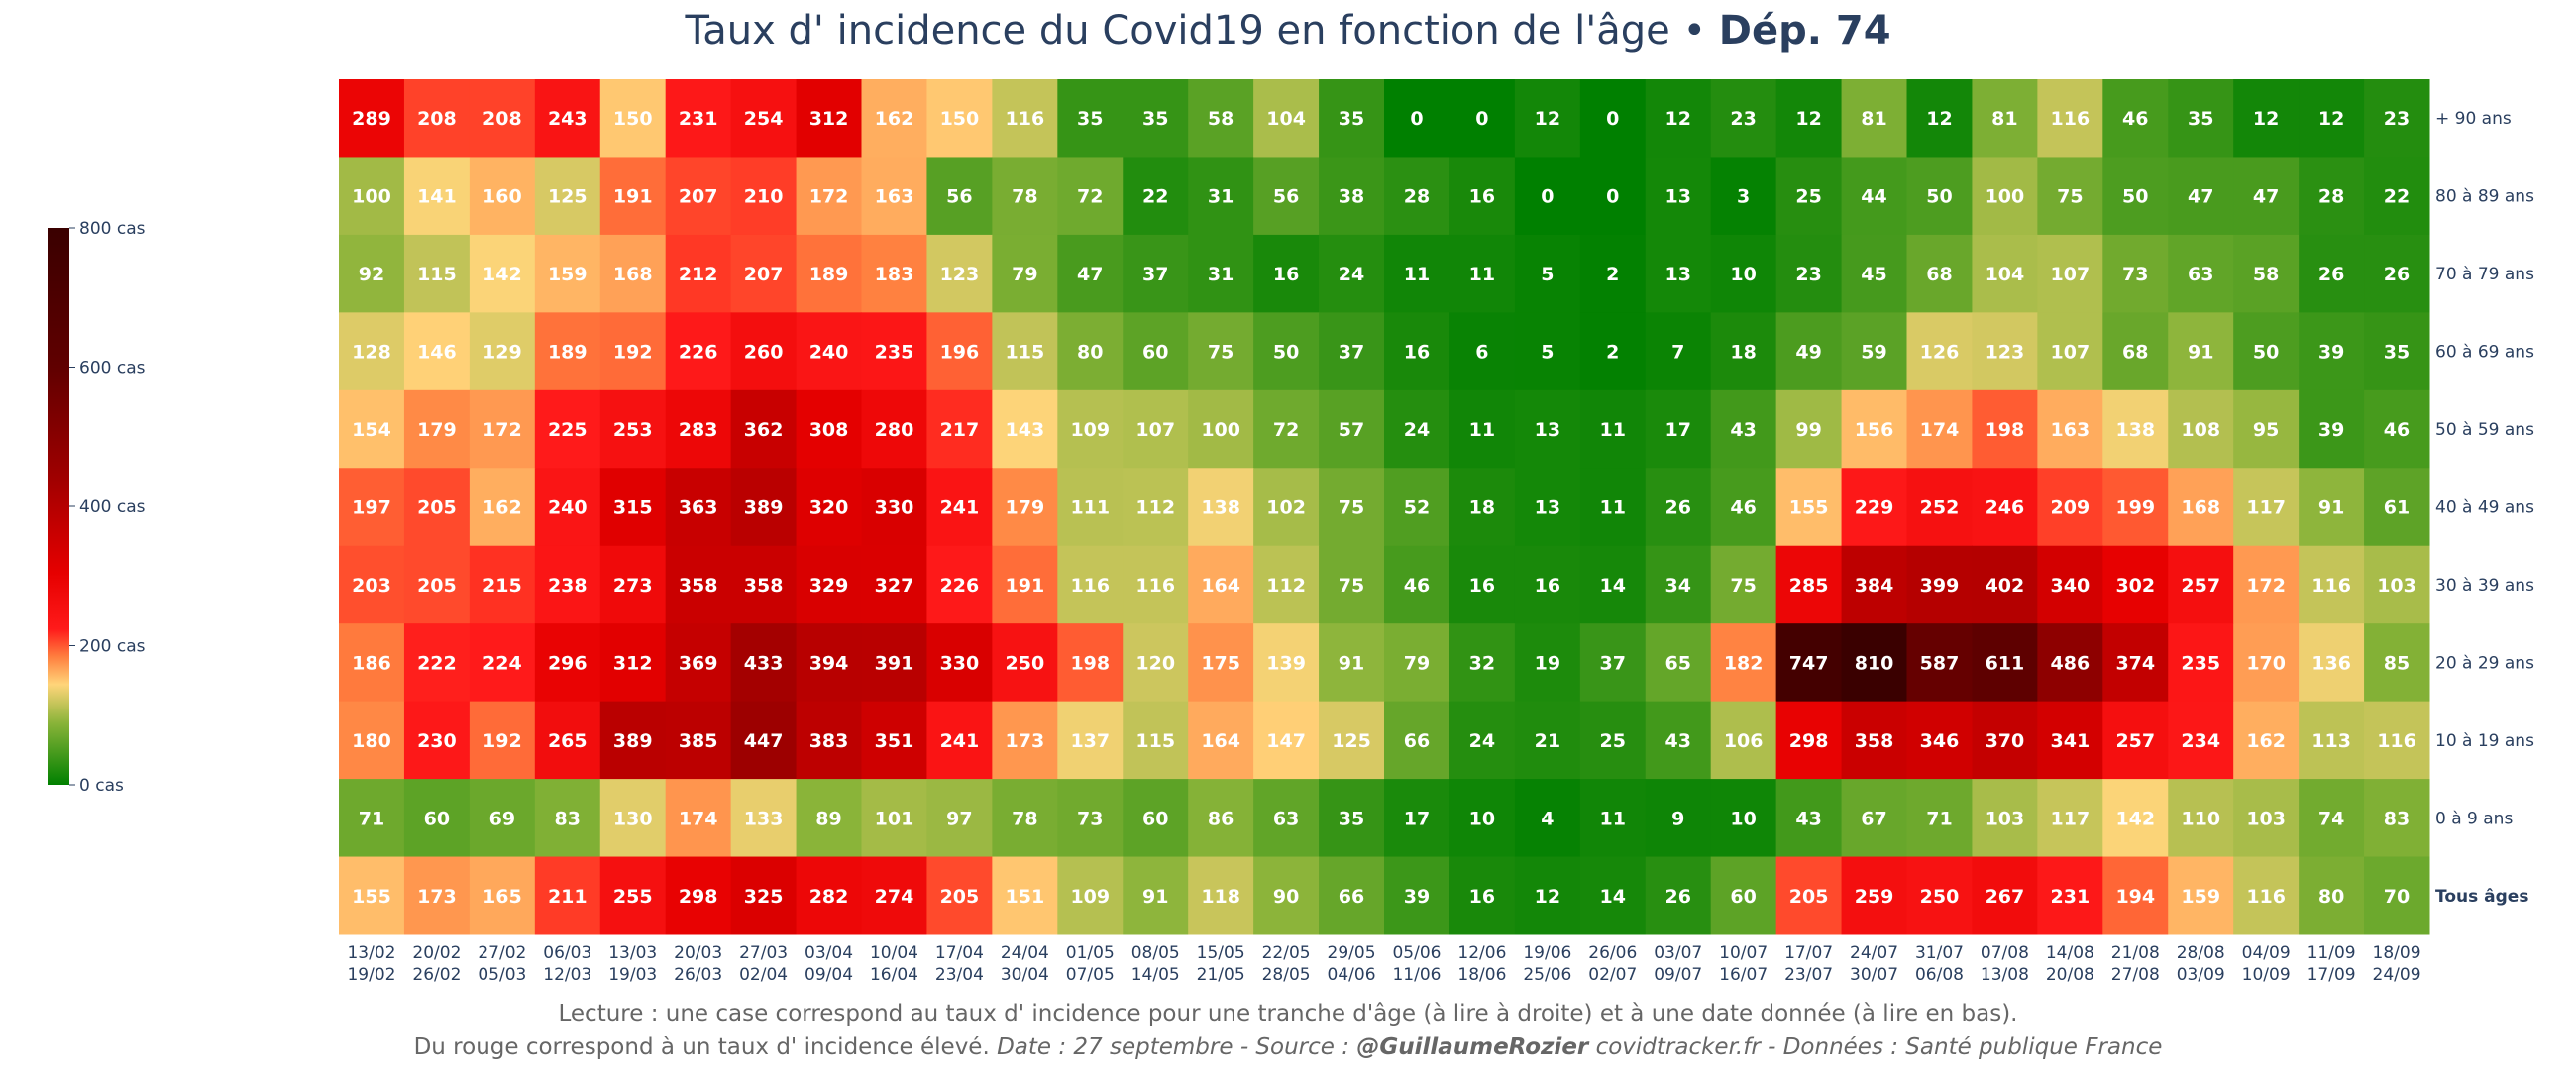 This screenshot has width=2576, height=1090. I want to click on cell-label: 283, so click(698, 430).